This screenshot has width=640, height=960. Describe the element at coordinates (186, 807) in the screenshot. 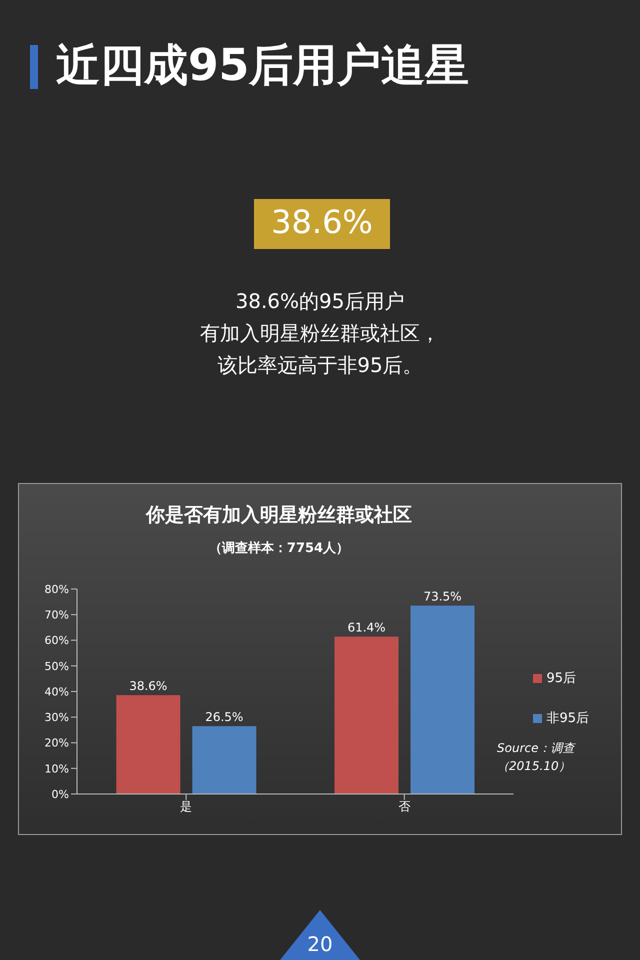

I see `x-tick-label: 是` at that location.